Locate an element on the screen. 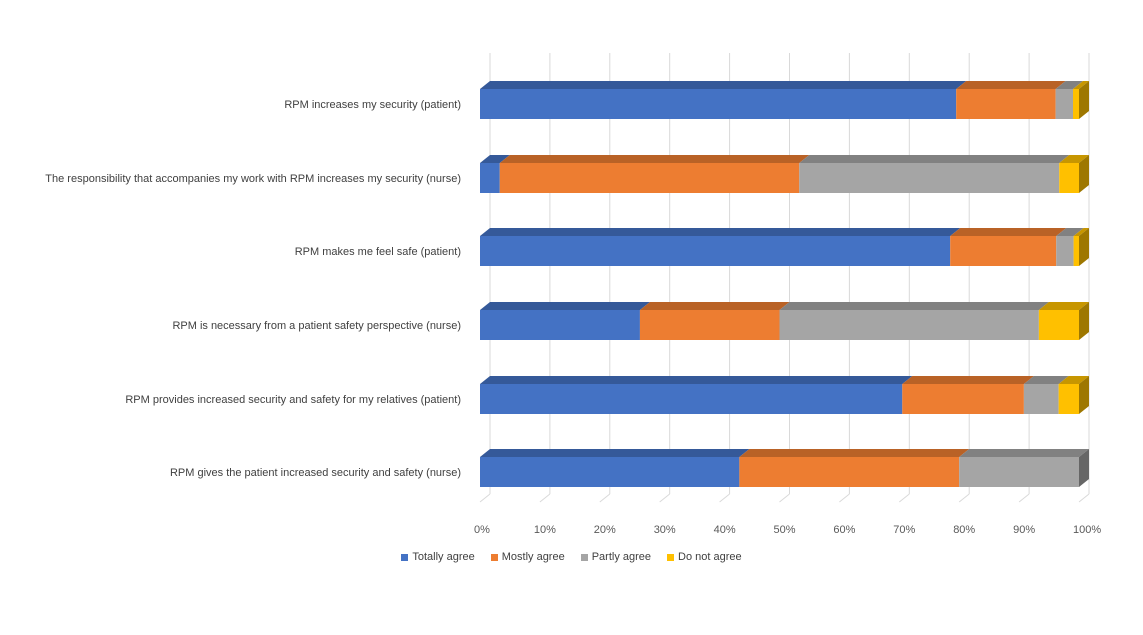 This screenshot has height=635, width=1143. x-tick-label: 30% is located at coordinates (665, 530).